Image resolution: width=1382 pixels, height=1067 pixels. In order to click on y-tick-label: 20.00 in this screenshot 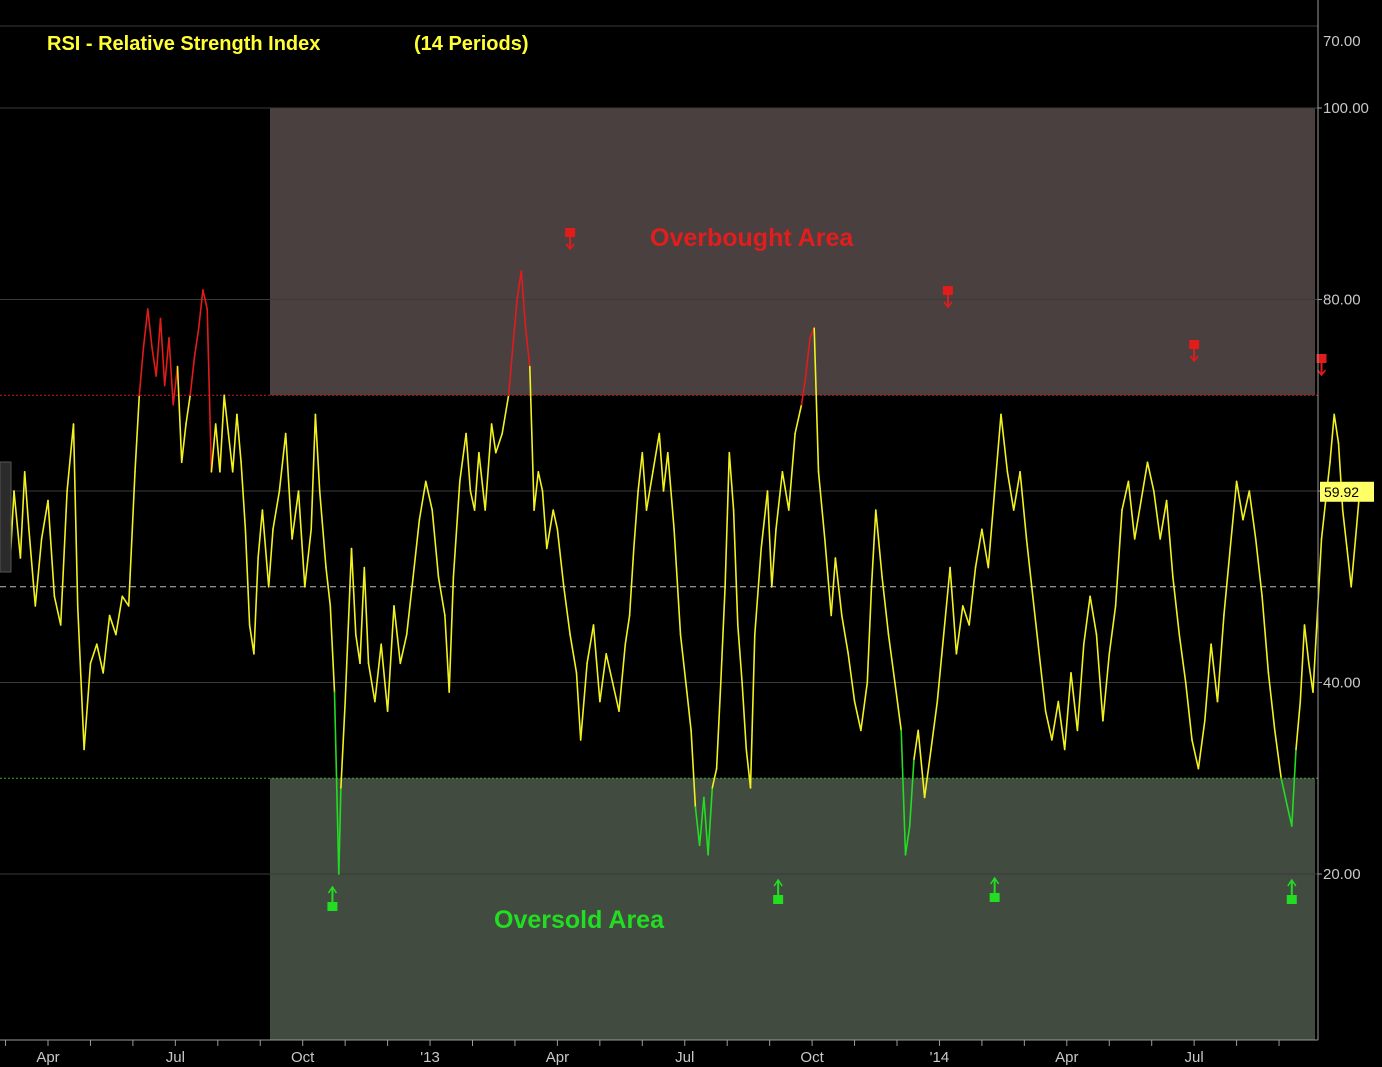, I will do `click(1342, 874)`.